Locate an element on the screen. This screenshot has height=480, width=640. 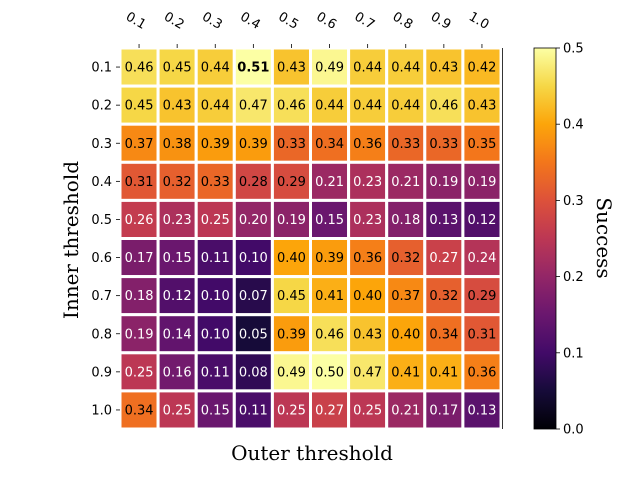
x-tick-label: 0.6 is located at coordinates (326, 20).